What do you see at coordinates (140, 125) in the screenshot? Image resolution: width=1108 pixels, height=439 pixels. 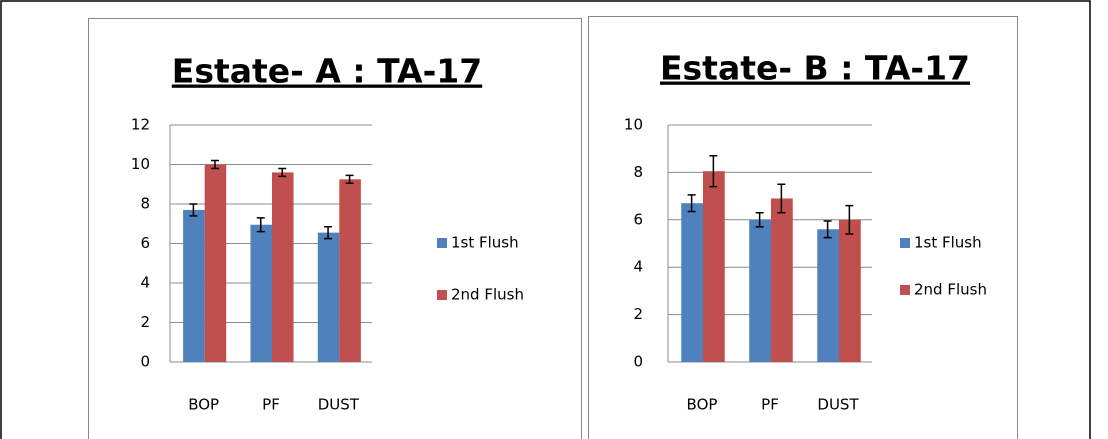 I see `y-tick-label: 12` at bounding box center [140, 125].